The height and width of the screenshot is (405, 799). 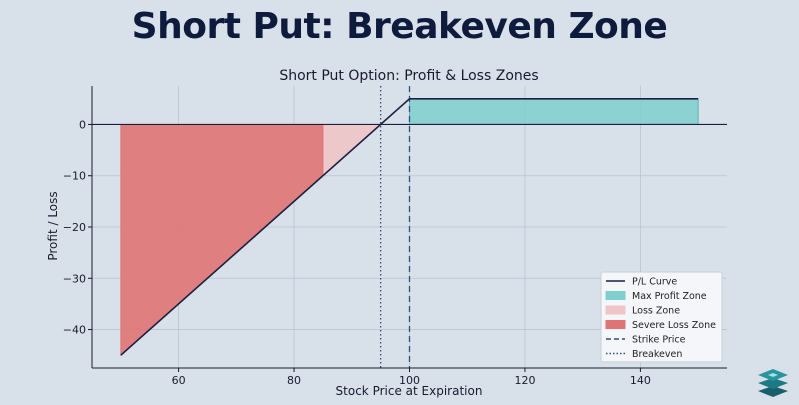 I want to click on y-tick-label: −30, so click(x=74, y=278).